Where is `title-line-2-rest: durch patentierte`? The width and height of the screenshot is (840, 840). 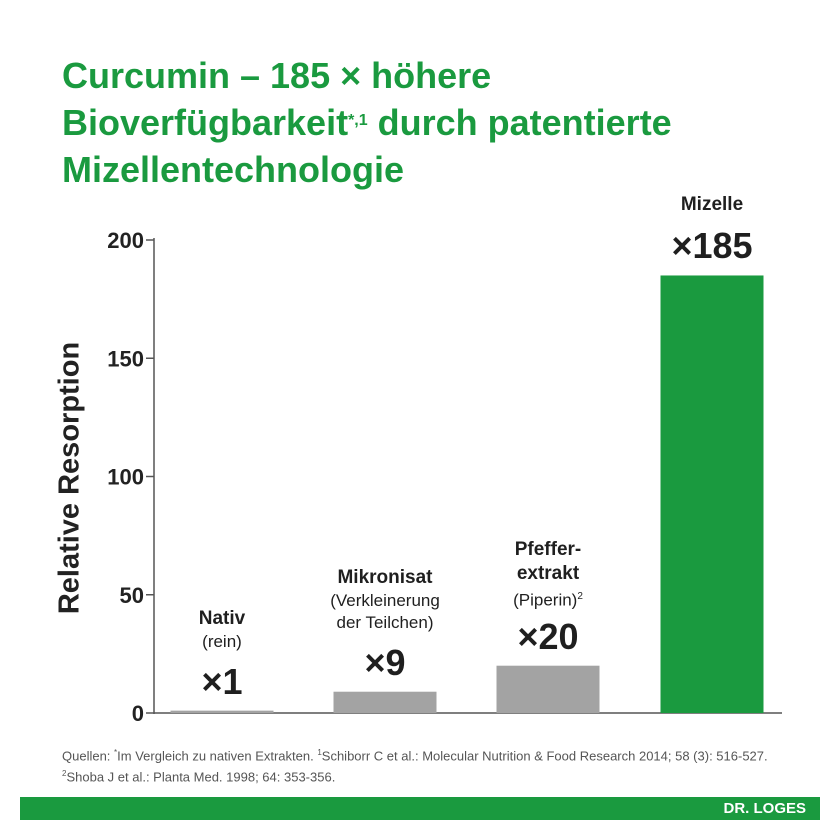
title-line-2-rest: durch patentierte is located at coordinates (519, 122).